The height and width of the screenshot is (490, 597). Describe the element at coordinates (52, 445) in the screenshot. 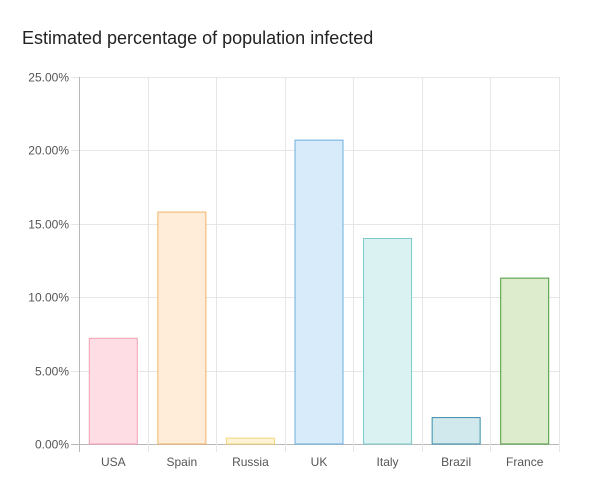

I see `y-tick-label: 0.00%` at that location.